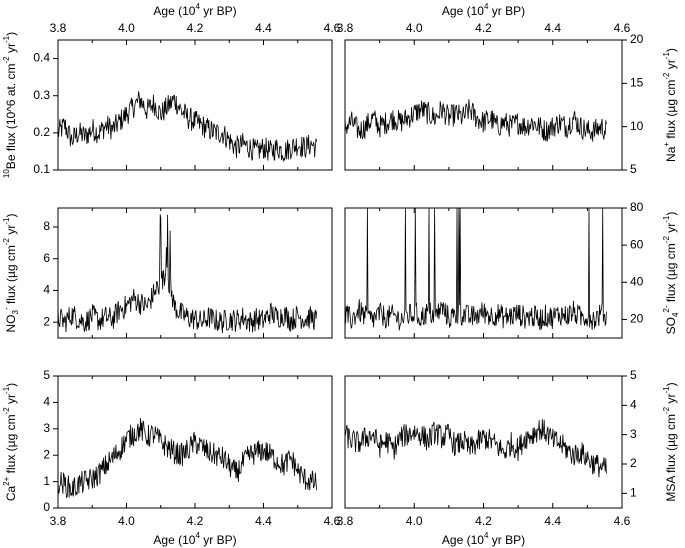 Image resolution: width=685 pixels, height=548 pixels. I want to click on be-xticklabel-4: 4.6, so click(332, 28).